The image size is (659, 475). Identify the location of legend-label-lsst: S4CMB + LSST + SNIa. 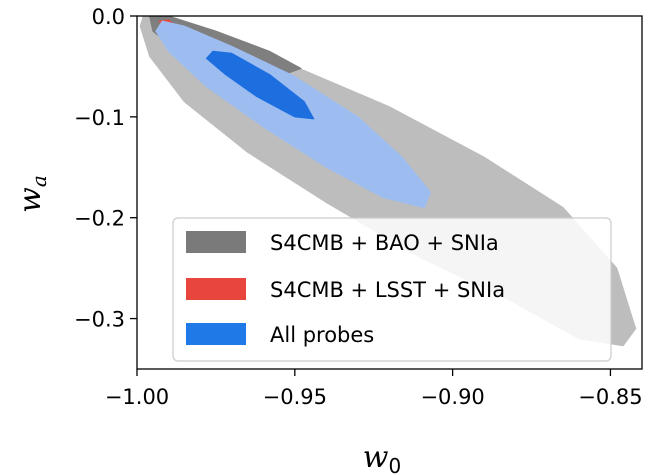
(387, 290).